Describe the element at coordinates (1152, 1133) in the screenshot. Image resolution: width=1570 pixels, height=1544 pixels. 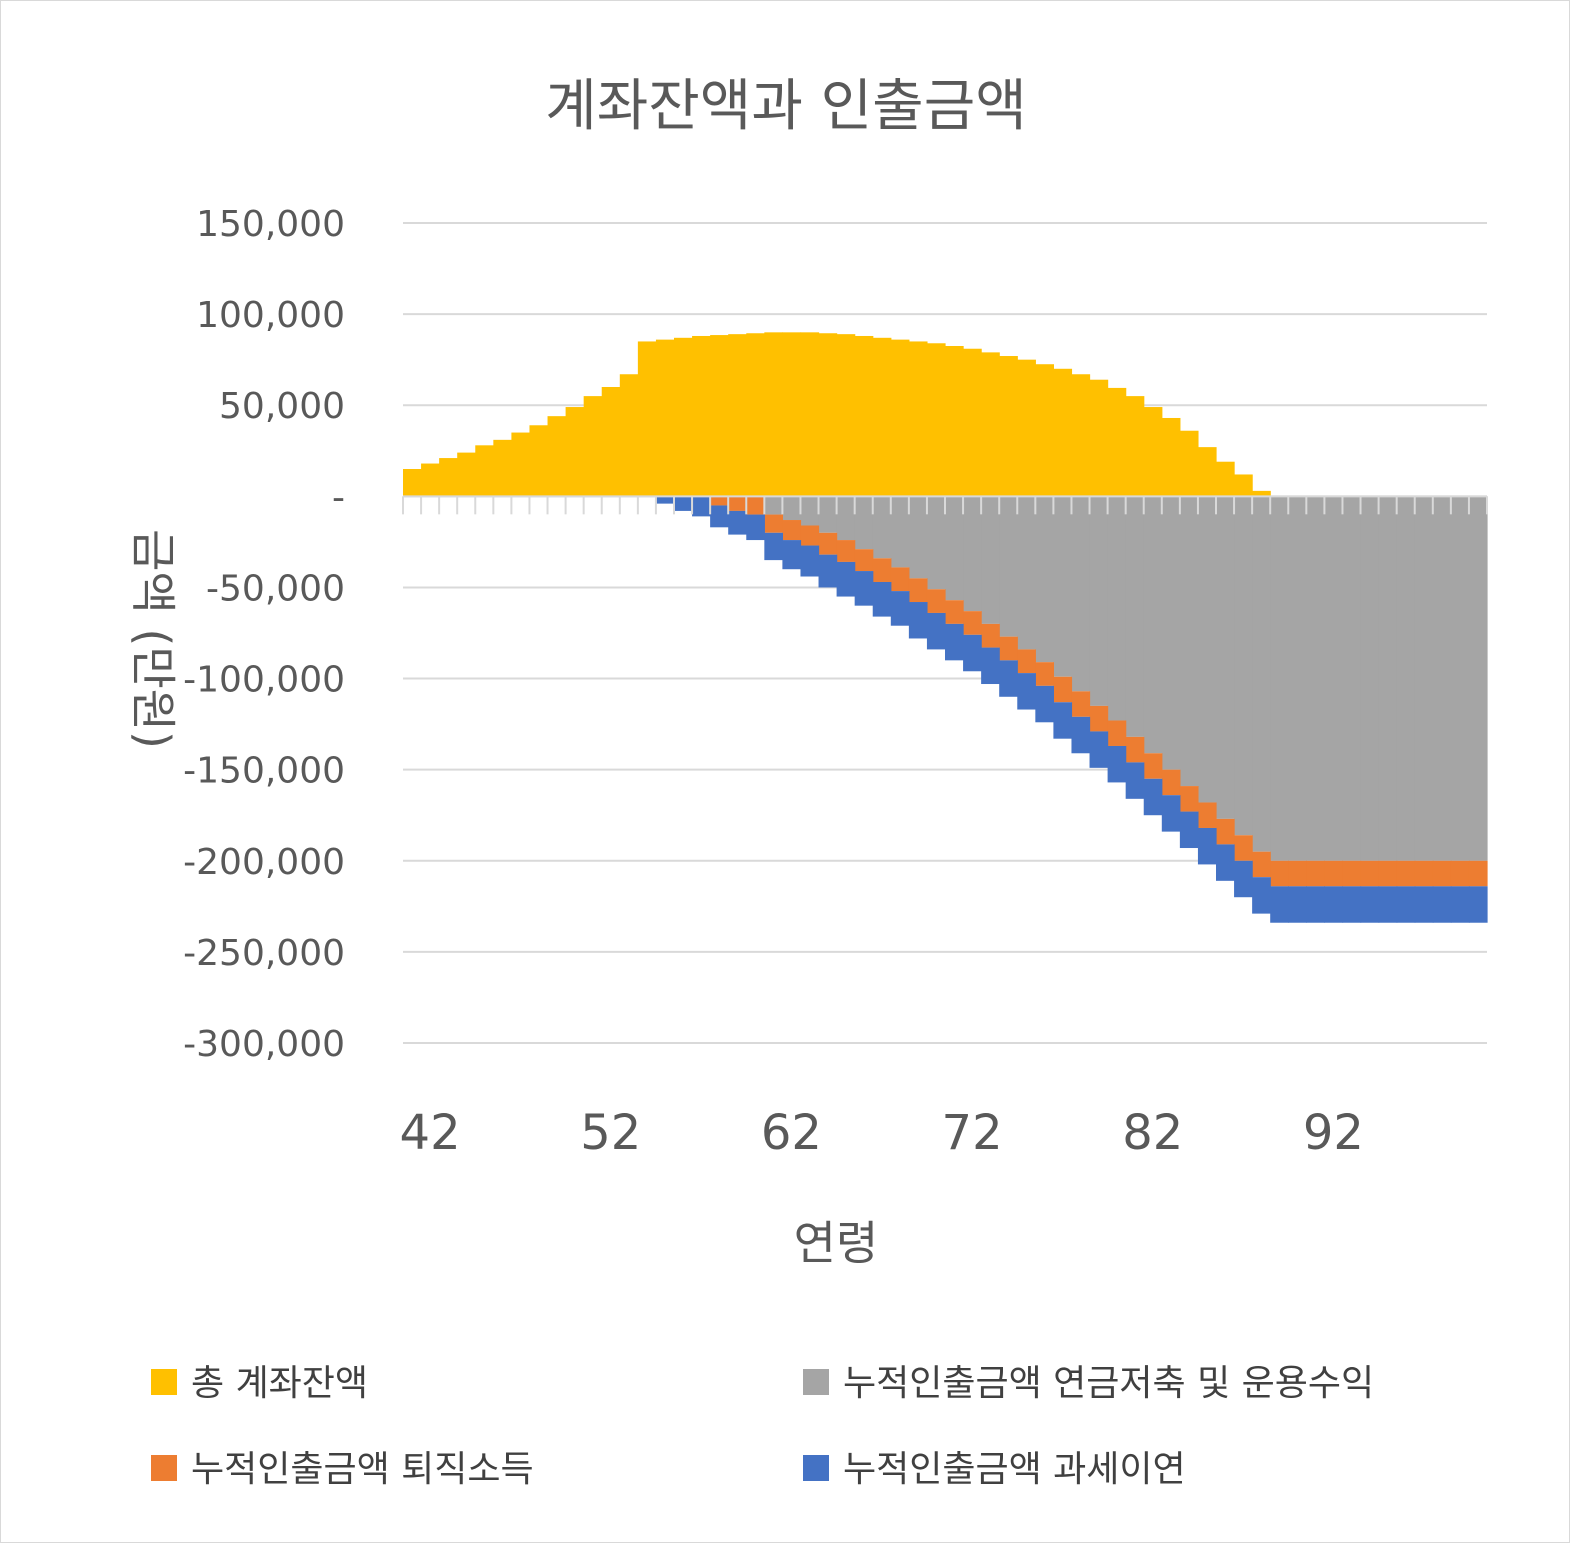
I see `x-tick-label: 82` at that location.